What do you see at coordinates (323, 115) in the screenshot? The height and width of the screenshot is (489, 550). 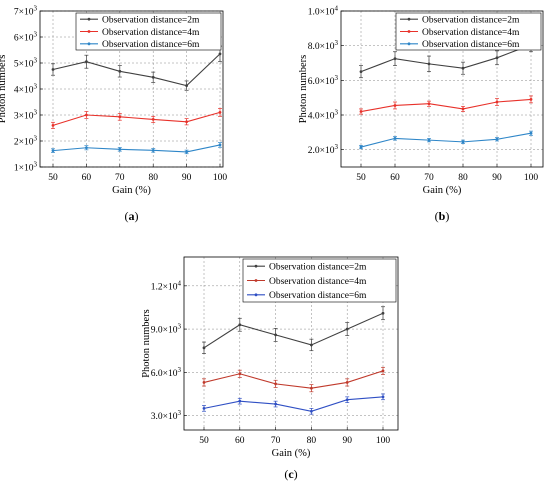 I see `y-tick-label: 4.0×10³` at bounding box center [323, 115].